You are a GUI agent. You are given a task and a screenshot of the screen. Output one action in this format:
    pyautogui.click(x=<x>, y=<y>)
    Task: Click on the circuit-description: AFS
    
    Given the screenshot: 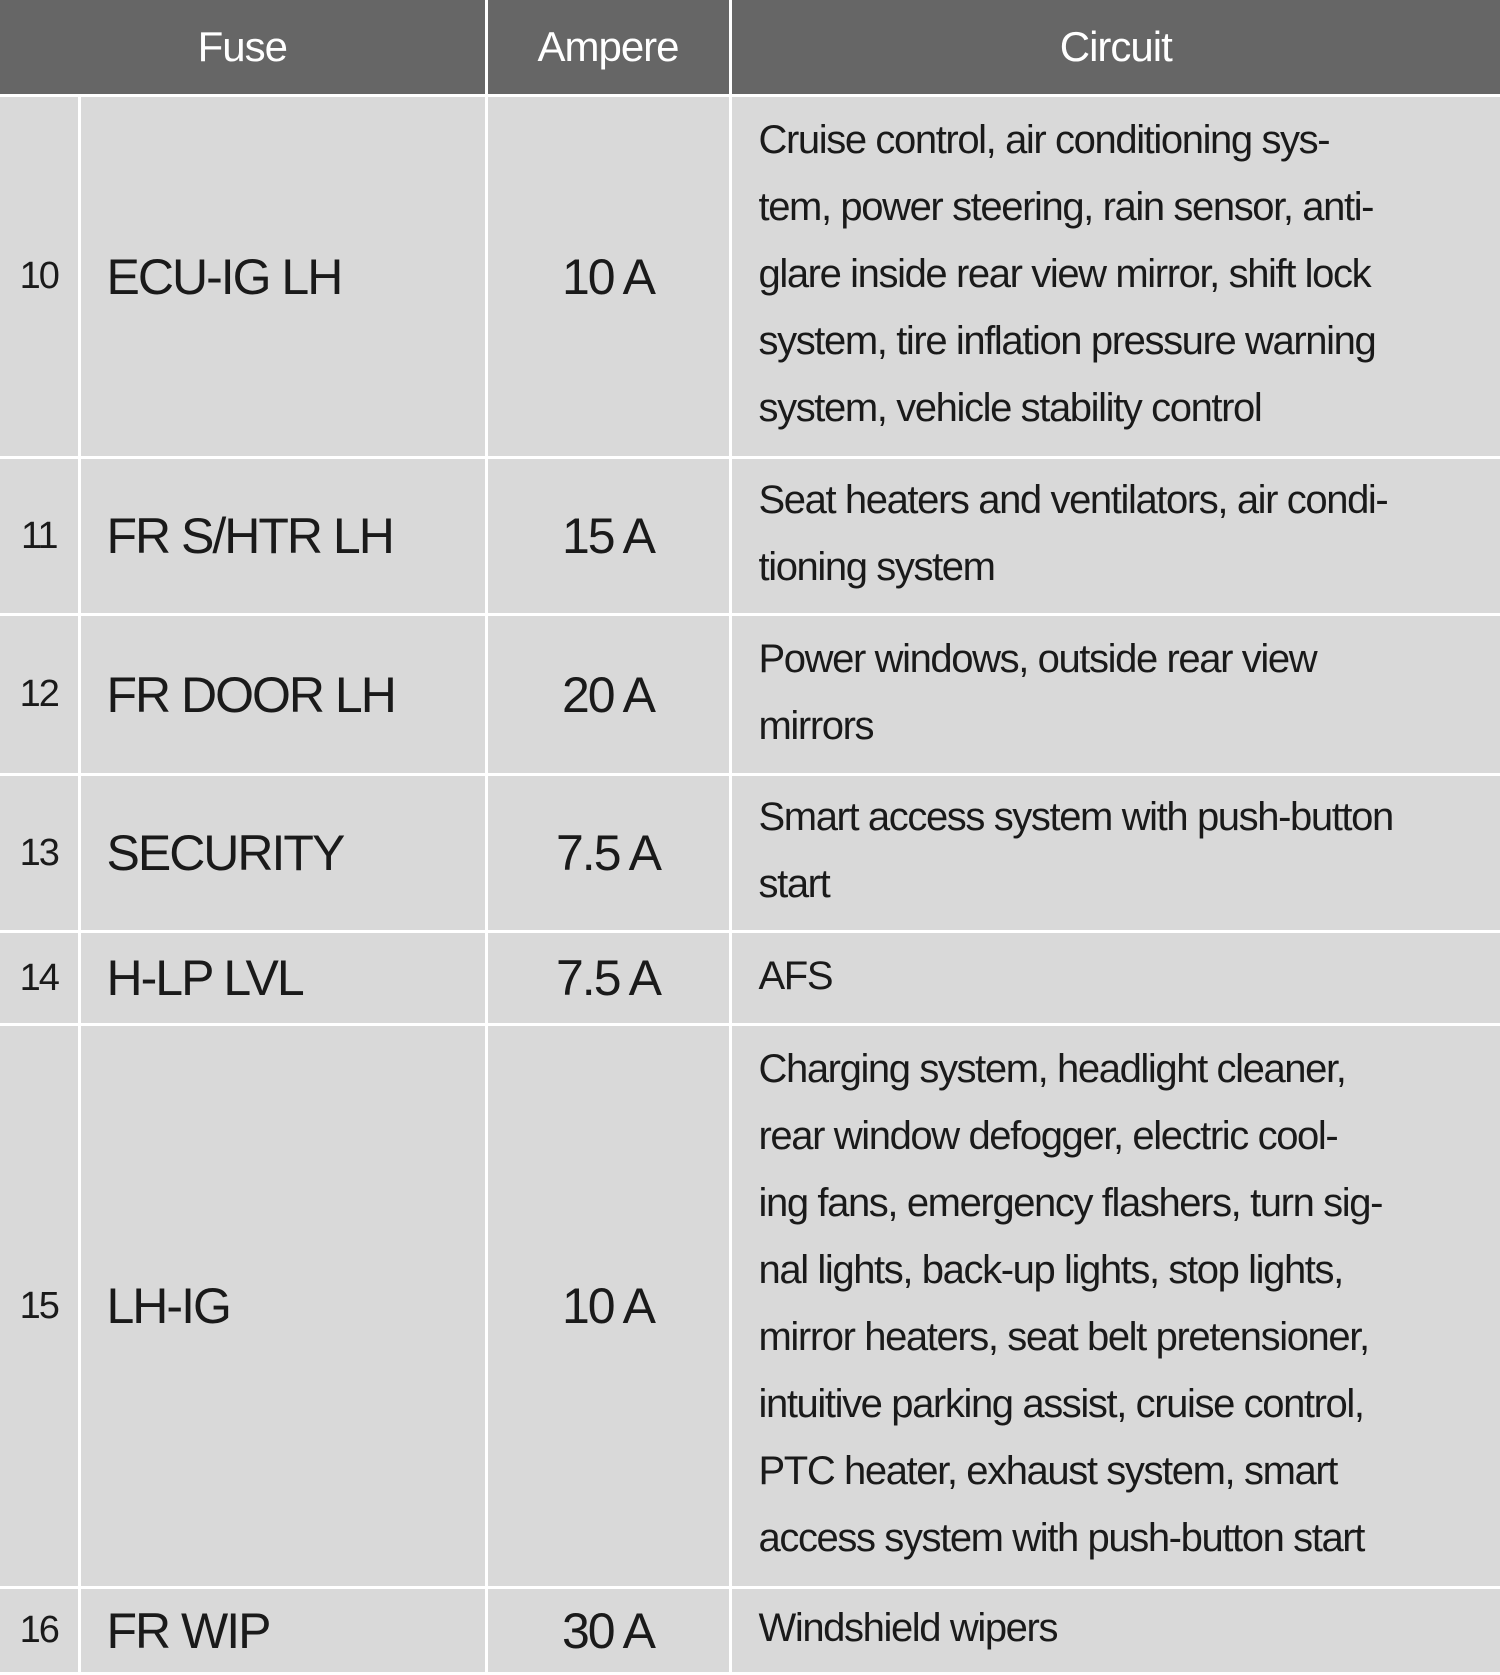 What is the action you would take?
    pyautogui.click(x=1115, y=978)
    